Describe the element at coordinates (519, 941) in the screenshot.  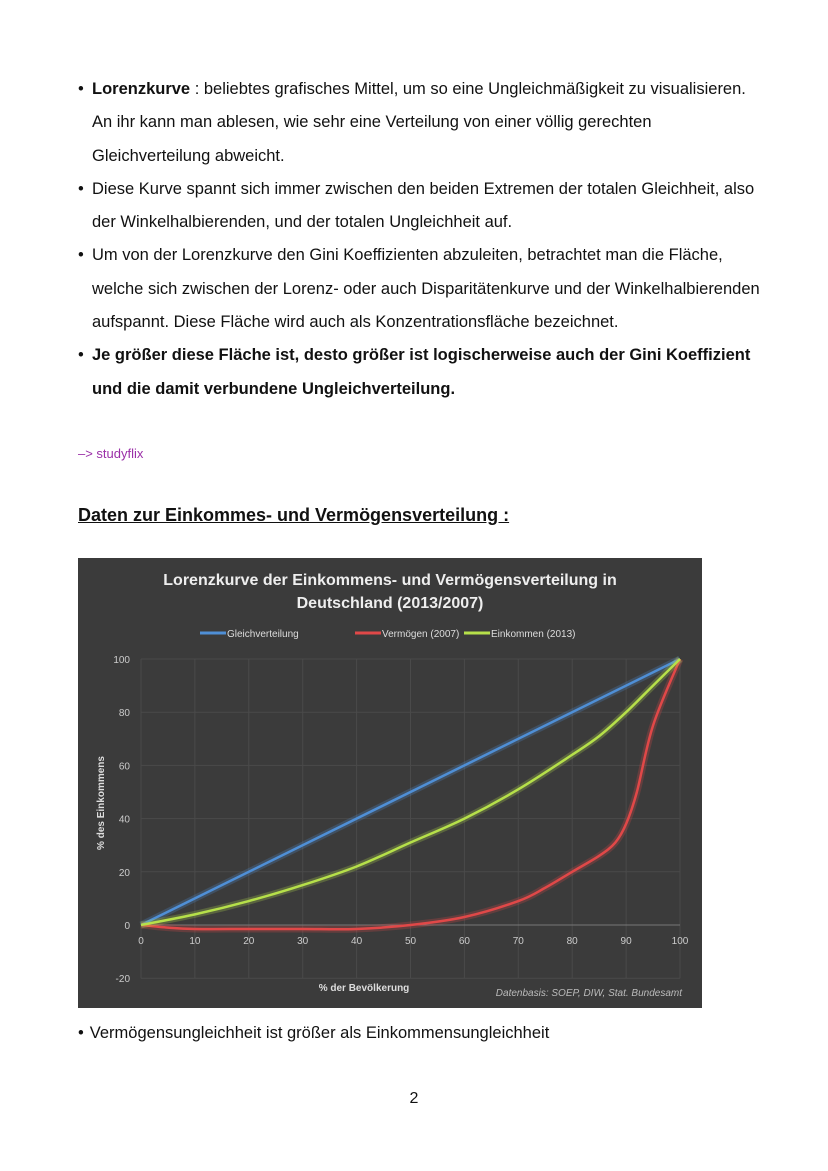
I see `x-tick-label: 70` at that location.